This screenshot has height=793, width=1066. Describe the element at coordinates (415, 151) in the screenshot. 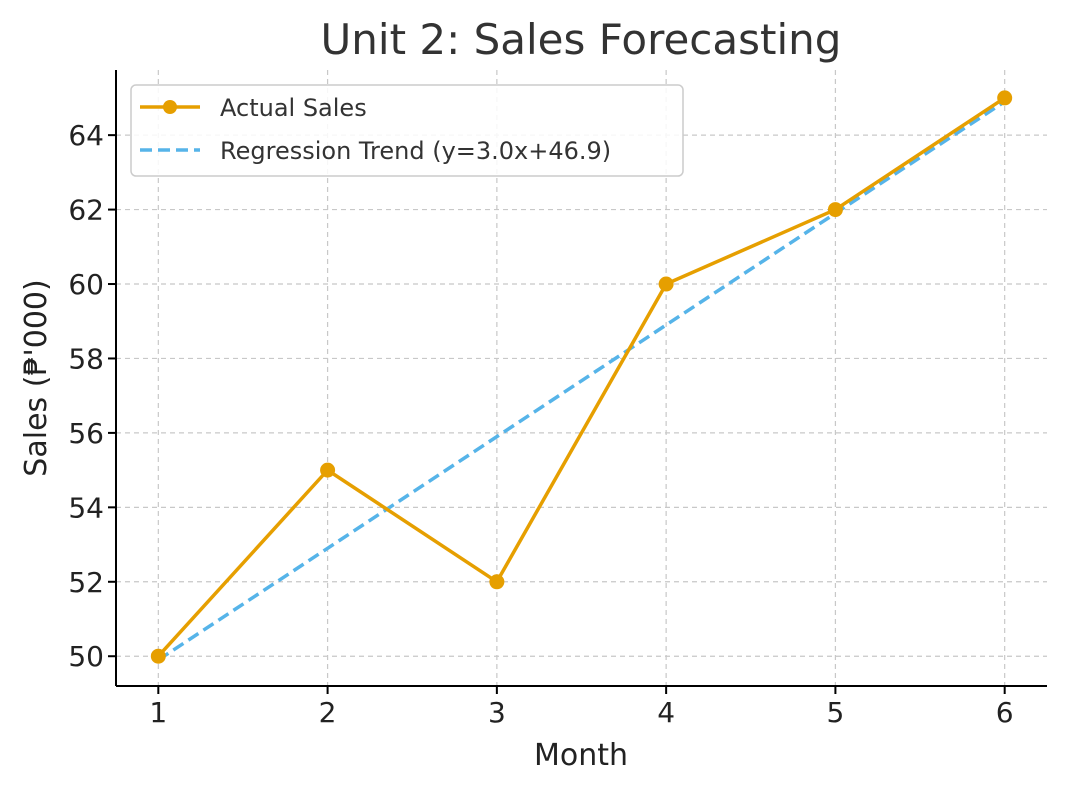

I see `legend-label-trend: Regression Trend (y=3.0x+46.9)` at that location.